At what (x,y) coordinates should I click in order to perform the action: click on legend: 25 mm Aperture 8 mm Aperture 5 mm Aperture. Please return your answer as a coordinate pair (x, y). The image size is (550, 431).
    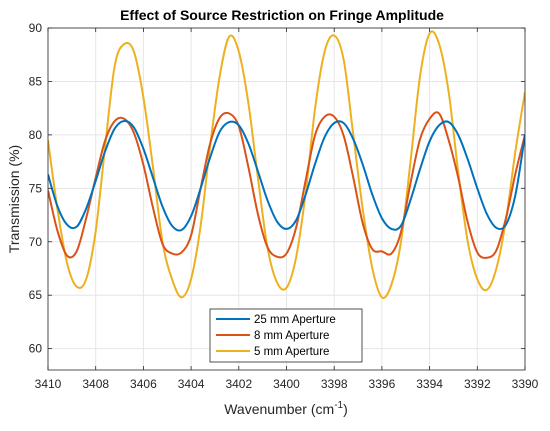
    Looking at the image, I should click on (286, 335).